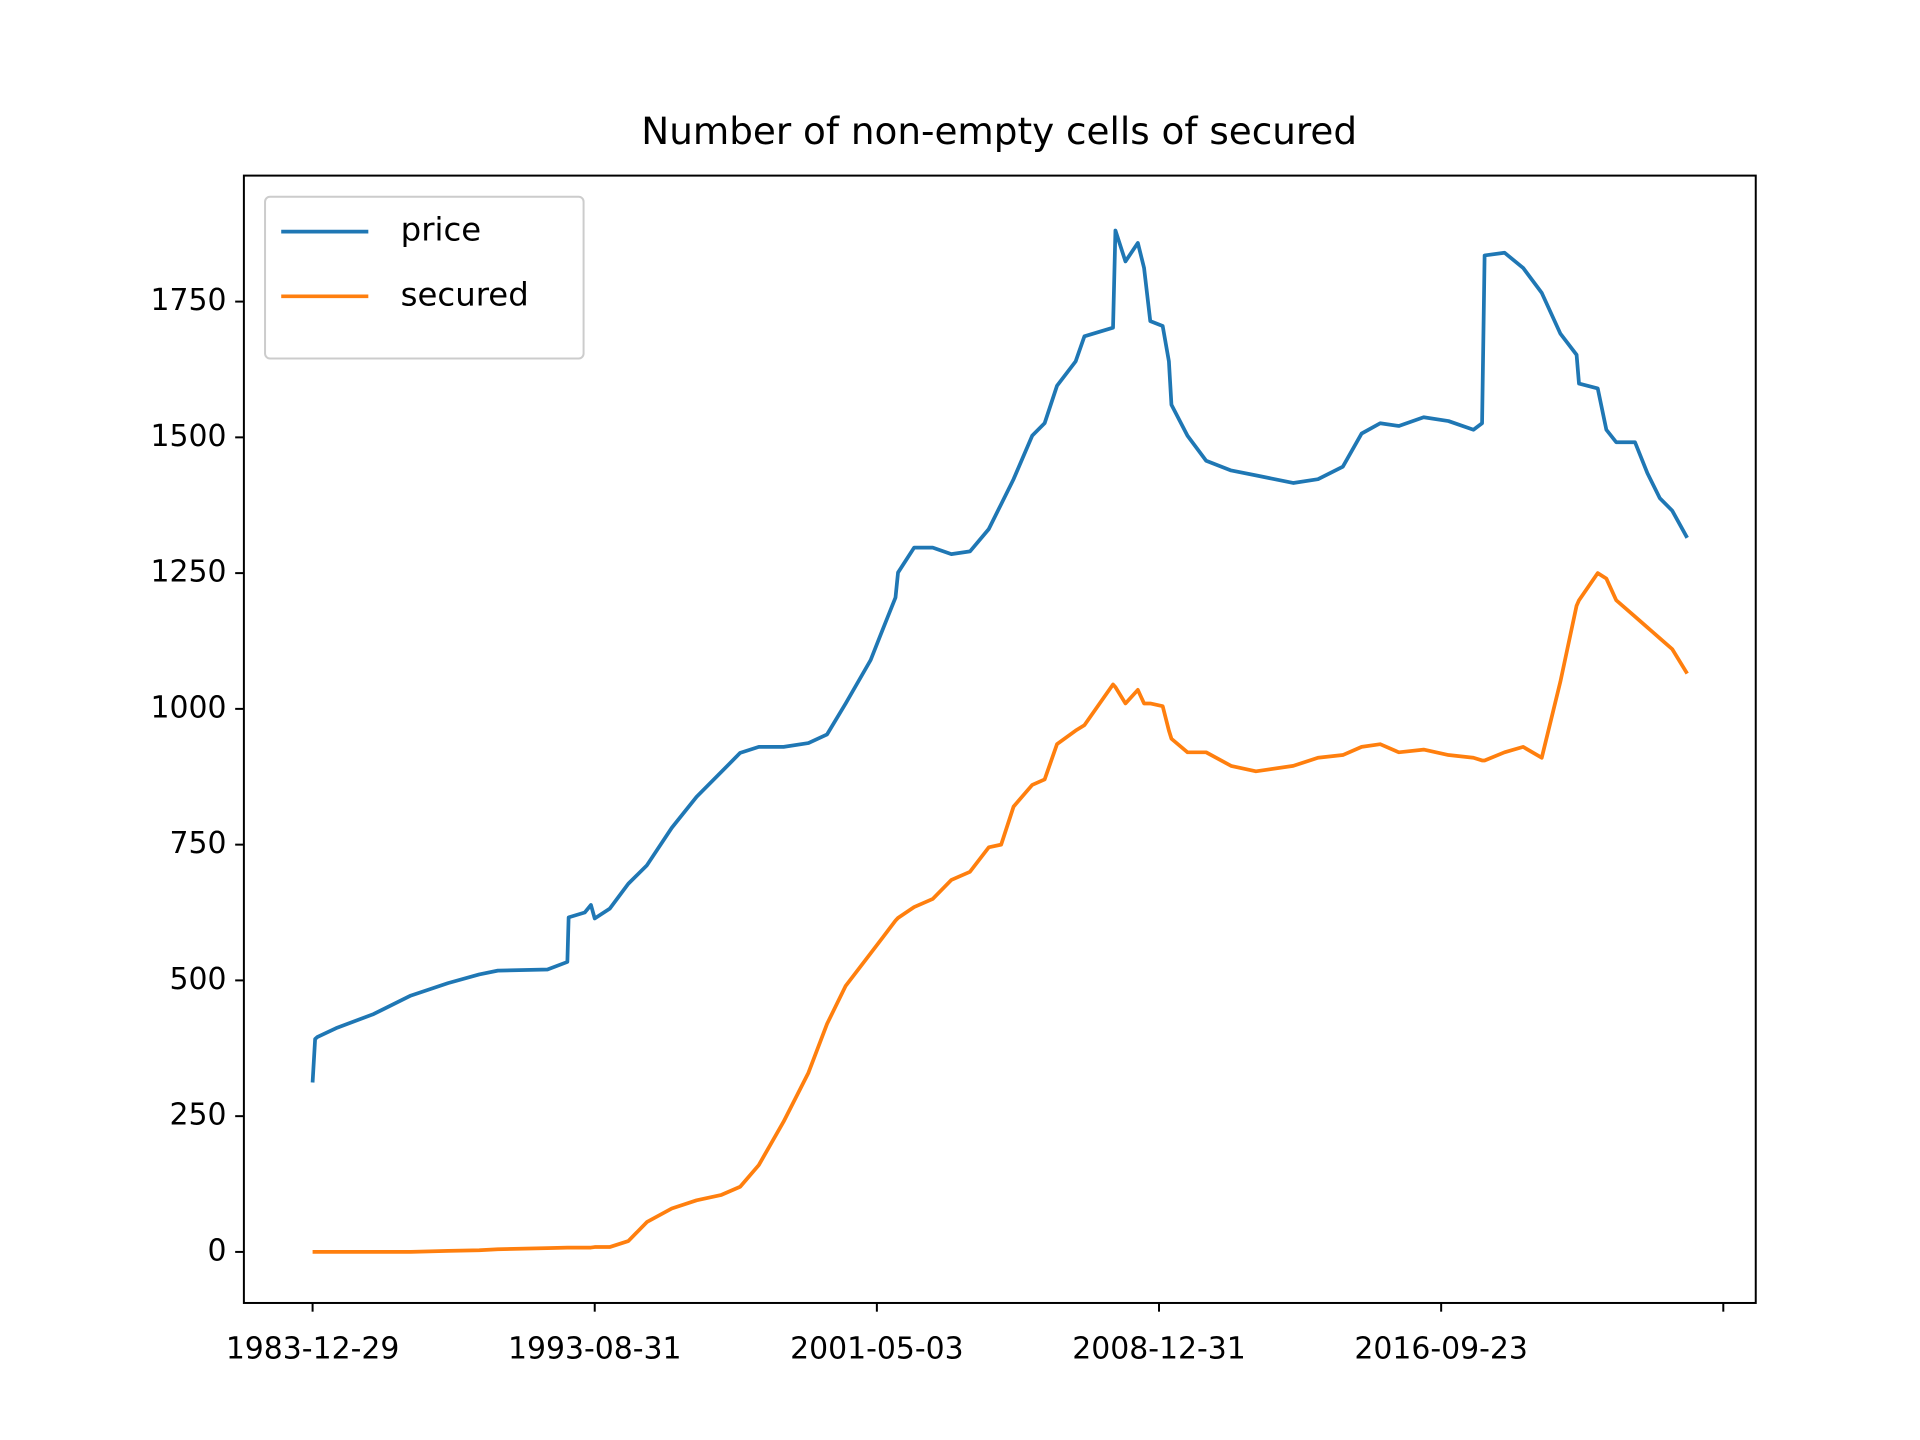 The width and height of the screenshot is (1920, 1440). What do you see at coordinates (188, 300) in the screenshot?
I see `y-tick-label: 1750` at bounding box center [188, 300].